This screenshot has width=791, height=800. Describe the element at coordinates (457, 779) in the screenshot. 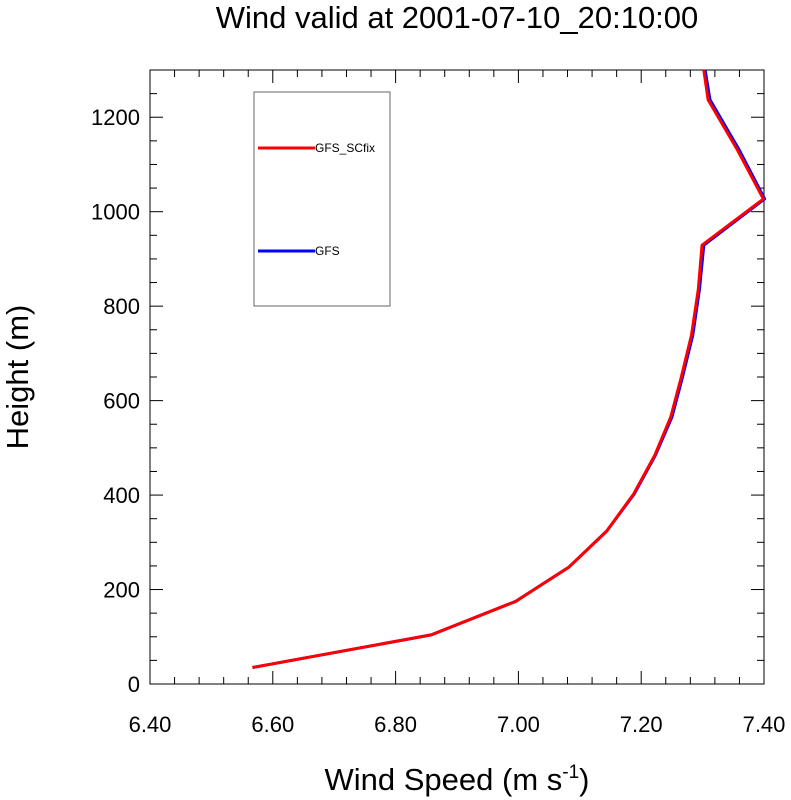

I see `x-axis-title: Wind Speed (m s-1)` at that location.